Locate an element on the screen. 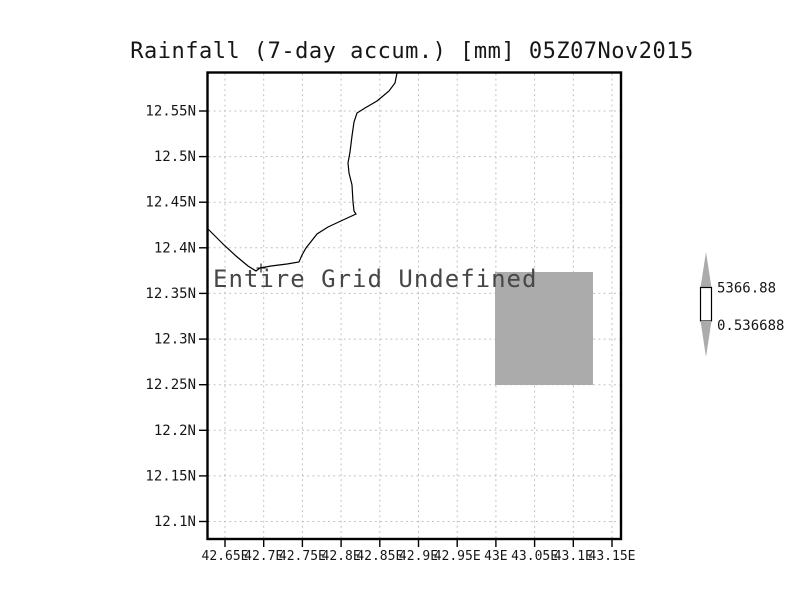 Image resolution: width=792 pixels, height=612 pixels. y-tick-label: 12.35N is located at coordinates (170, 294).